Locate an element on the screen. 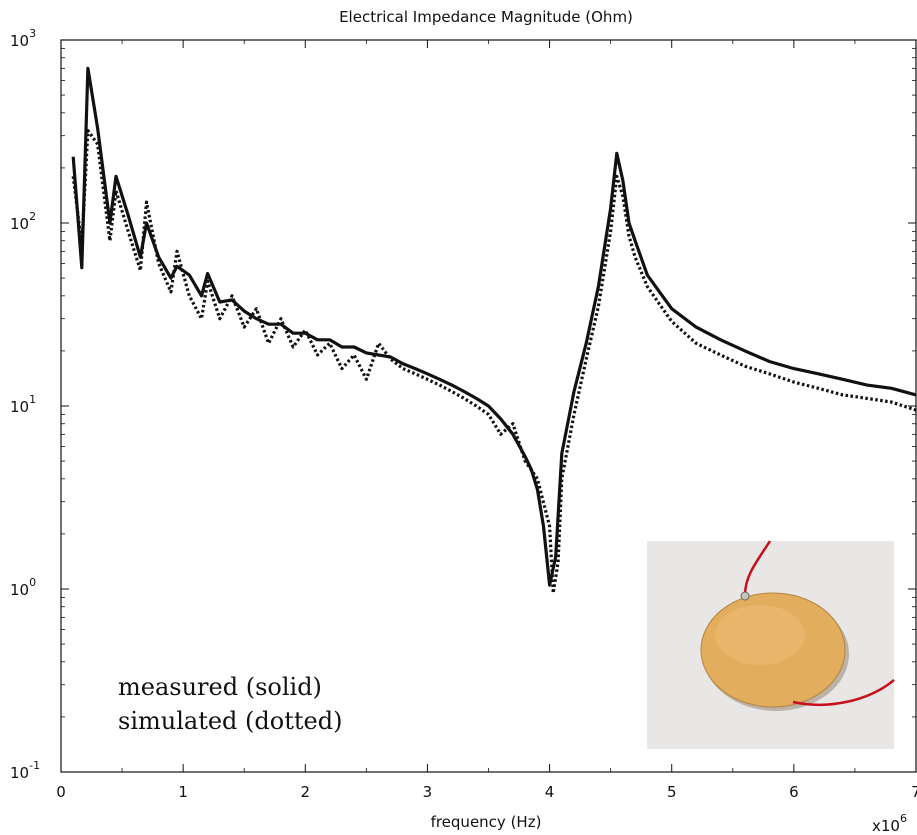 Image resolution: width=917 pixels, height=835 pixels. x-multiplier-exponent: 6 is located at coordinates (903, 818).